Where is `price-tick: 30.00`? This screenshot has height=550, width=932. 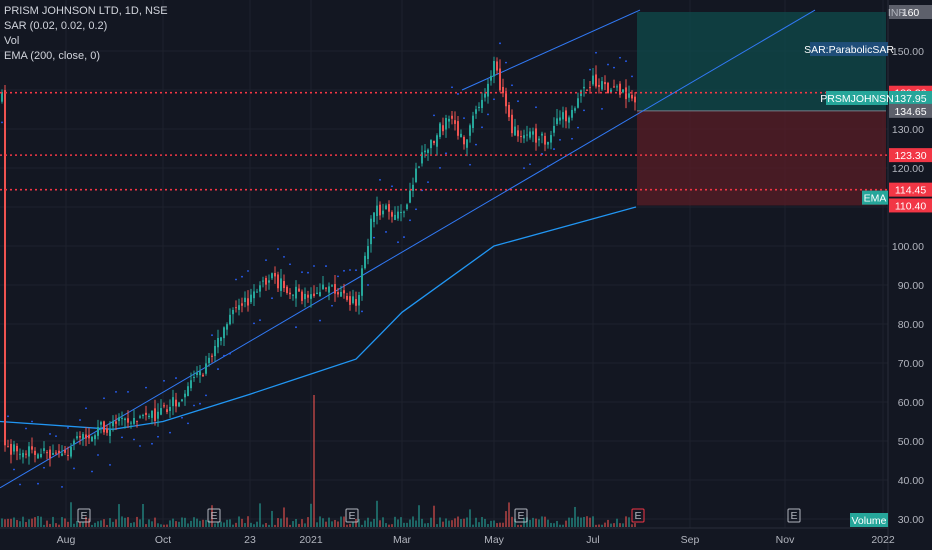
price-tick: 30.00 is located at coordinates (911, 520).